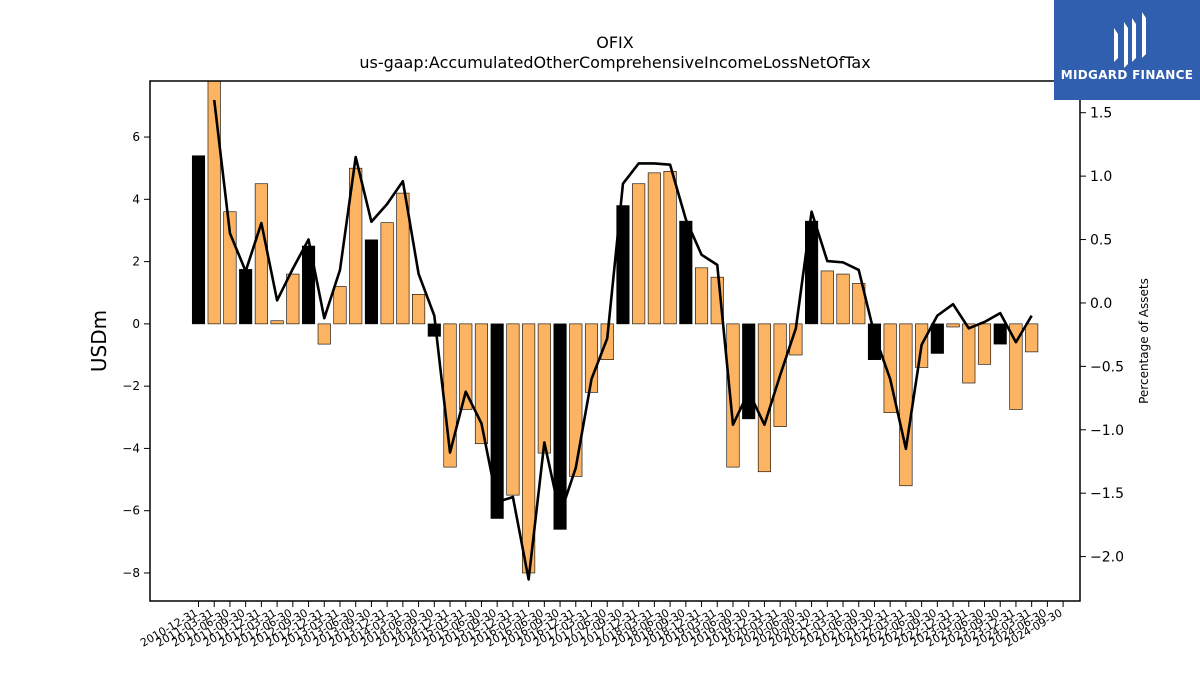 The image size is (1200, 679). Describe the element at coordinates (1144, 341) in the screenshot. I see `y2-axis-label: Percentage of Assets` at that location.